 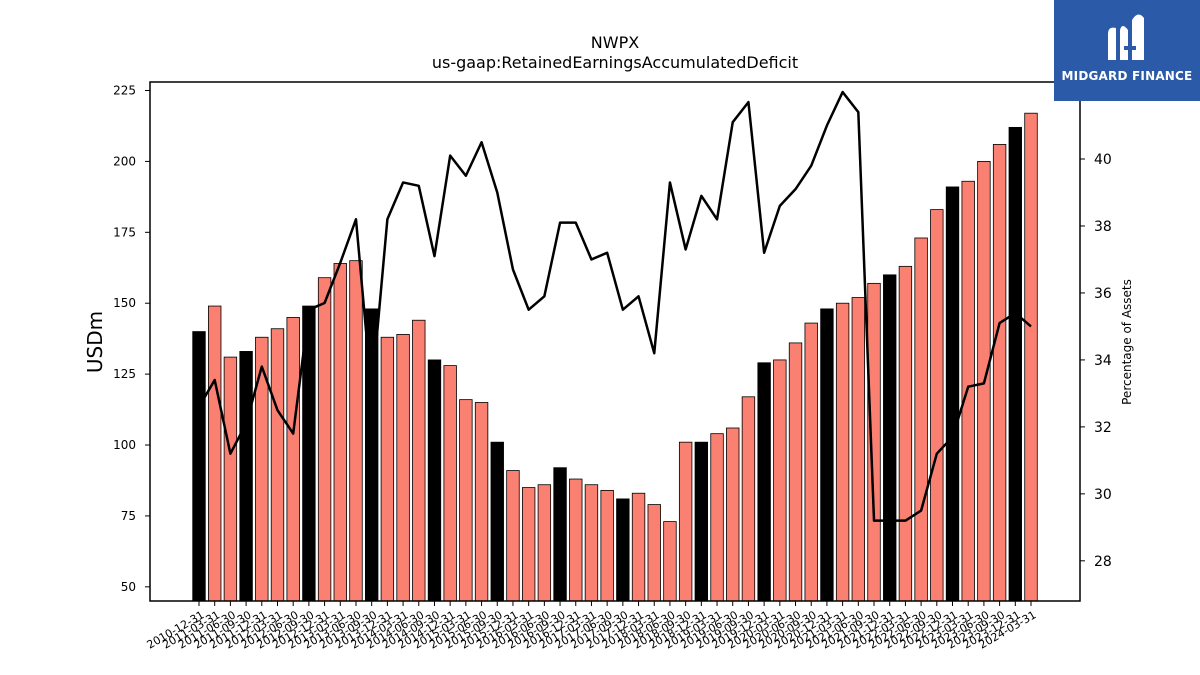 What do you see at coordinates (128, 587) in the screenshot?
I see `y-tick-label: 50` at bounding box center [128, 587].